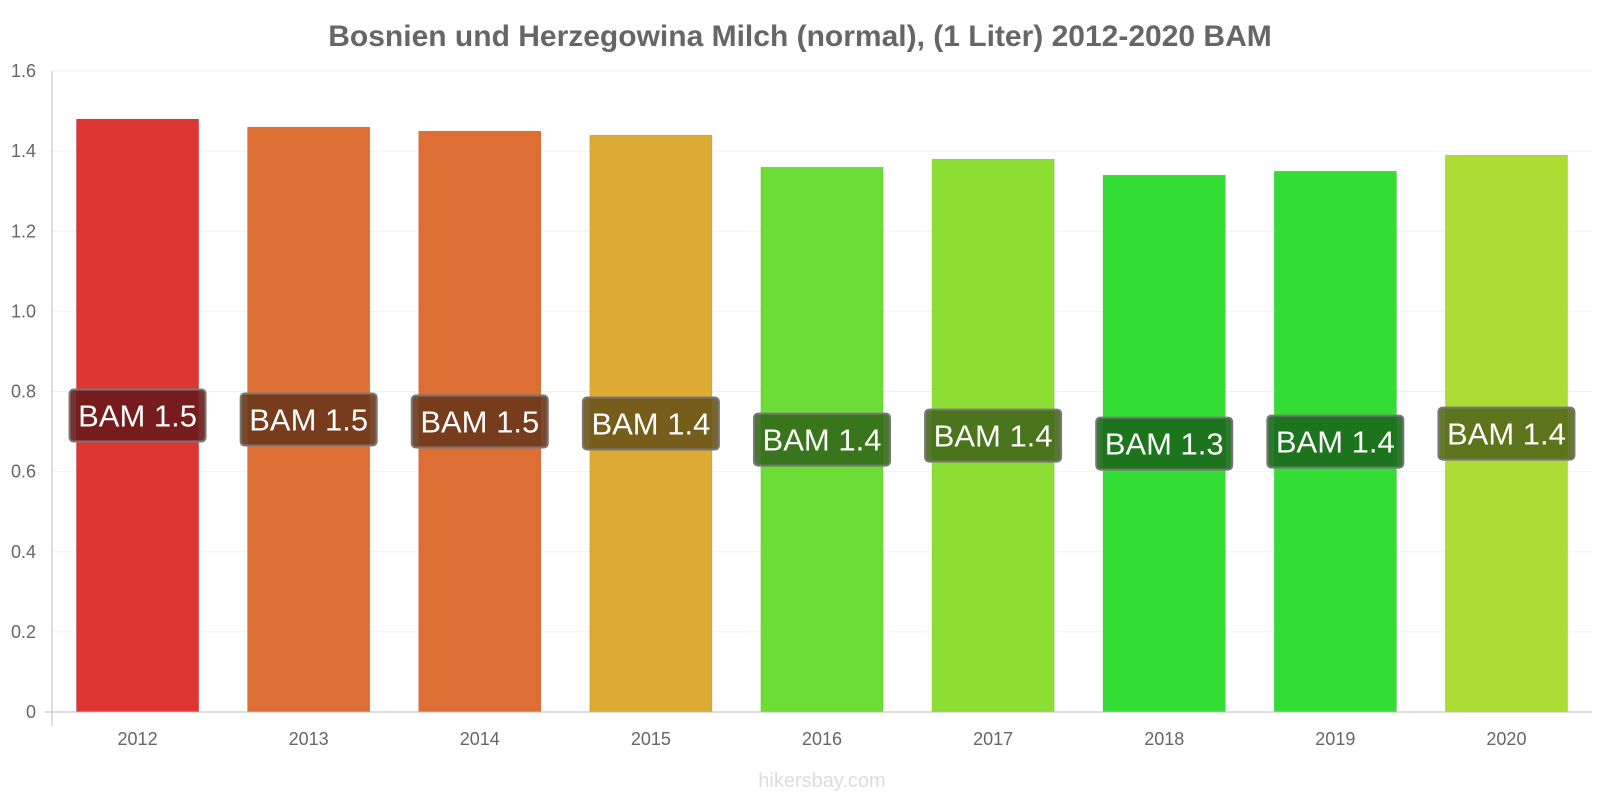  What do you see at coordinates (1335, 739) in the screenshot?
I see `x-tick-label: 2019` at bounding box center [1335, 739].